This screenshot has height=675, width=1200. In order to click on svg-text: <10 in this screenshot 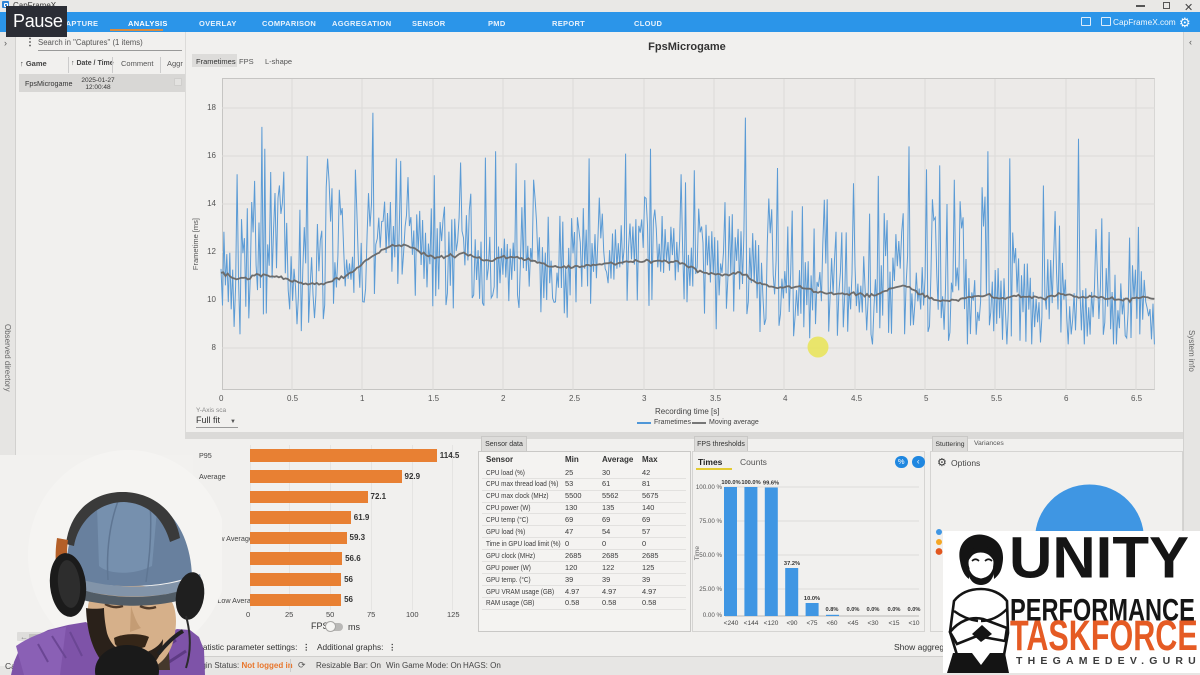, I will do `click(913, 623)`.